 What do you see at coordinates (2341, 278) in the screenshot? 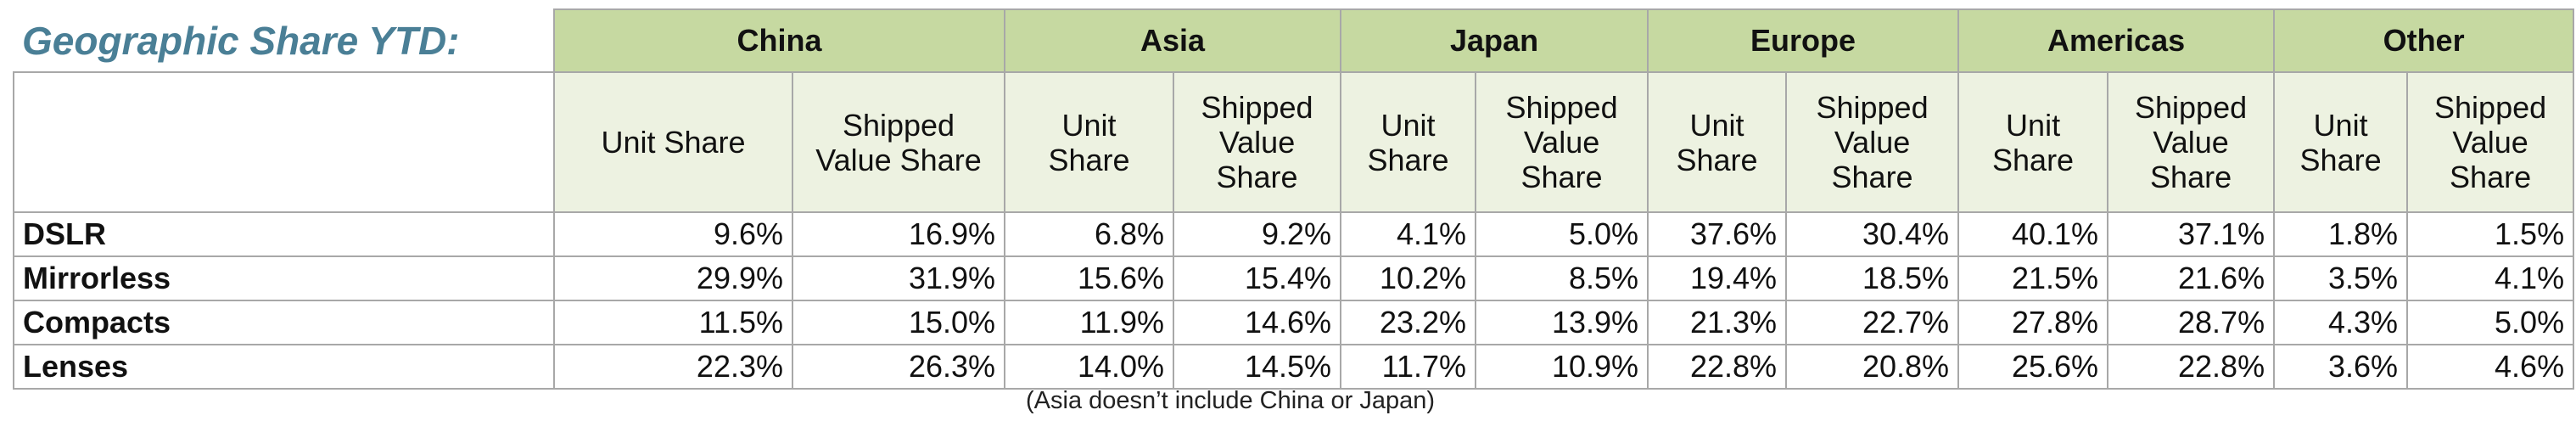
I see `value-cell: 3.5%` at bounding box center [2341, 278].